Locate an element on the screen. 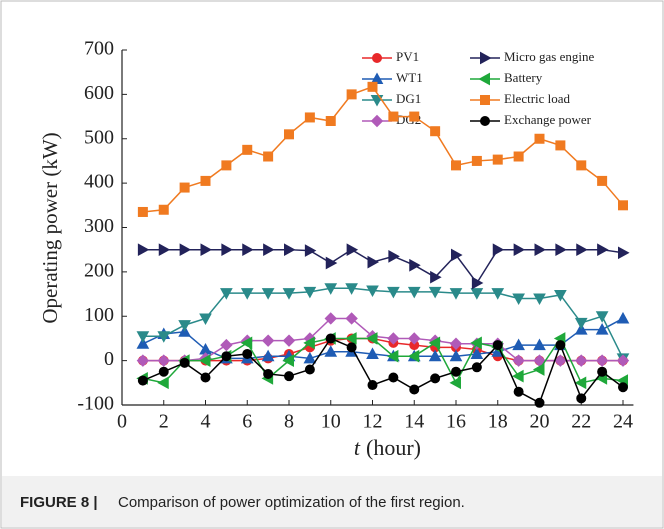 Image resolution: width=664 pixels, height=529 pixels. x-tick-label: 22 is located at coordinates (581, 422).